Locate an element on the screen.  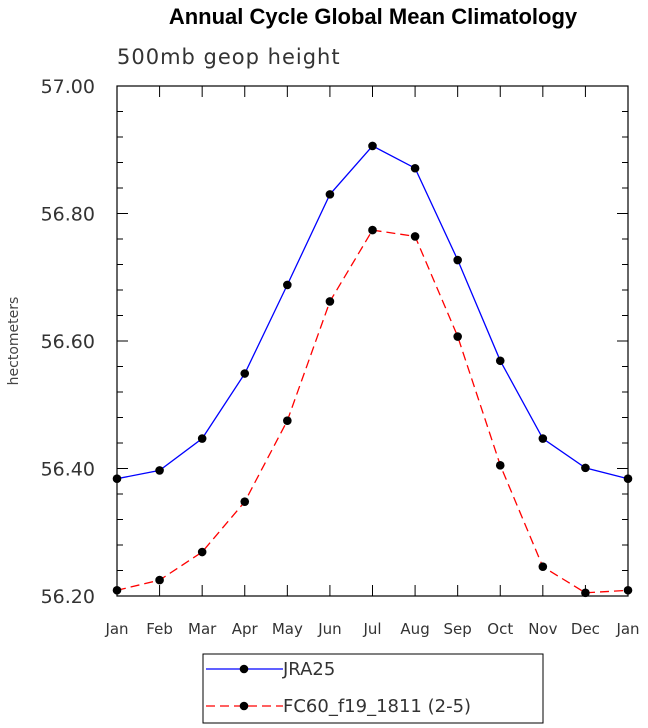
x-tick-label: Dec is located at coordinates (585, 629).